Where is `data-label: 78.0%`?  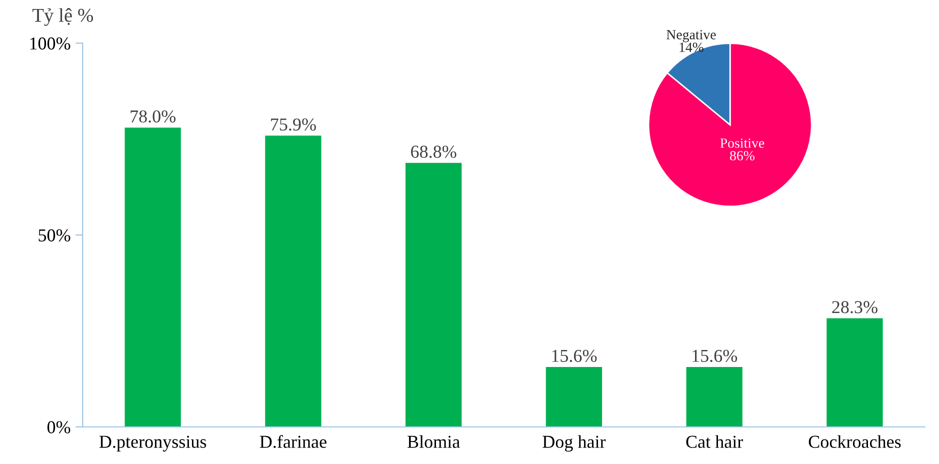
data-label: 78.0% is located at coordinates (153, 116).